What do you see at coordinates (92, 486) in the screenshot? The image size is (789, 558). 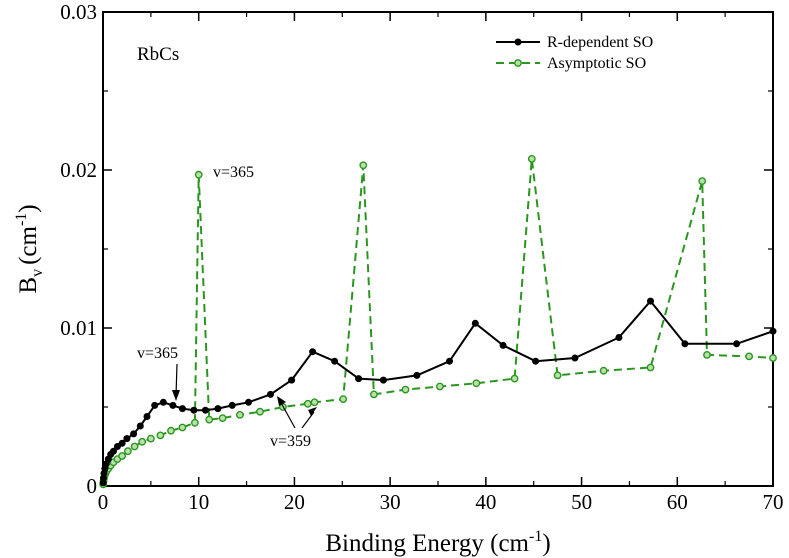 I see `y-tick-label: 0` at bounding box center [92, 486].